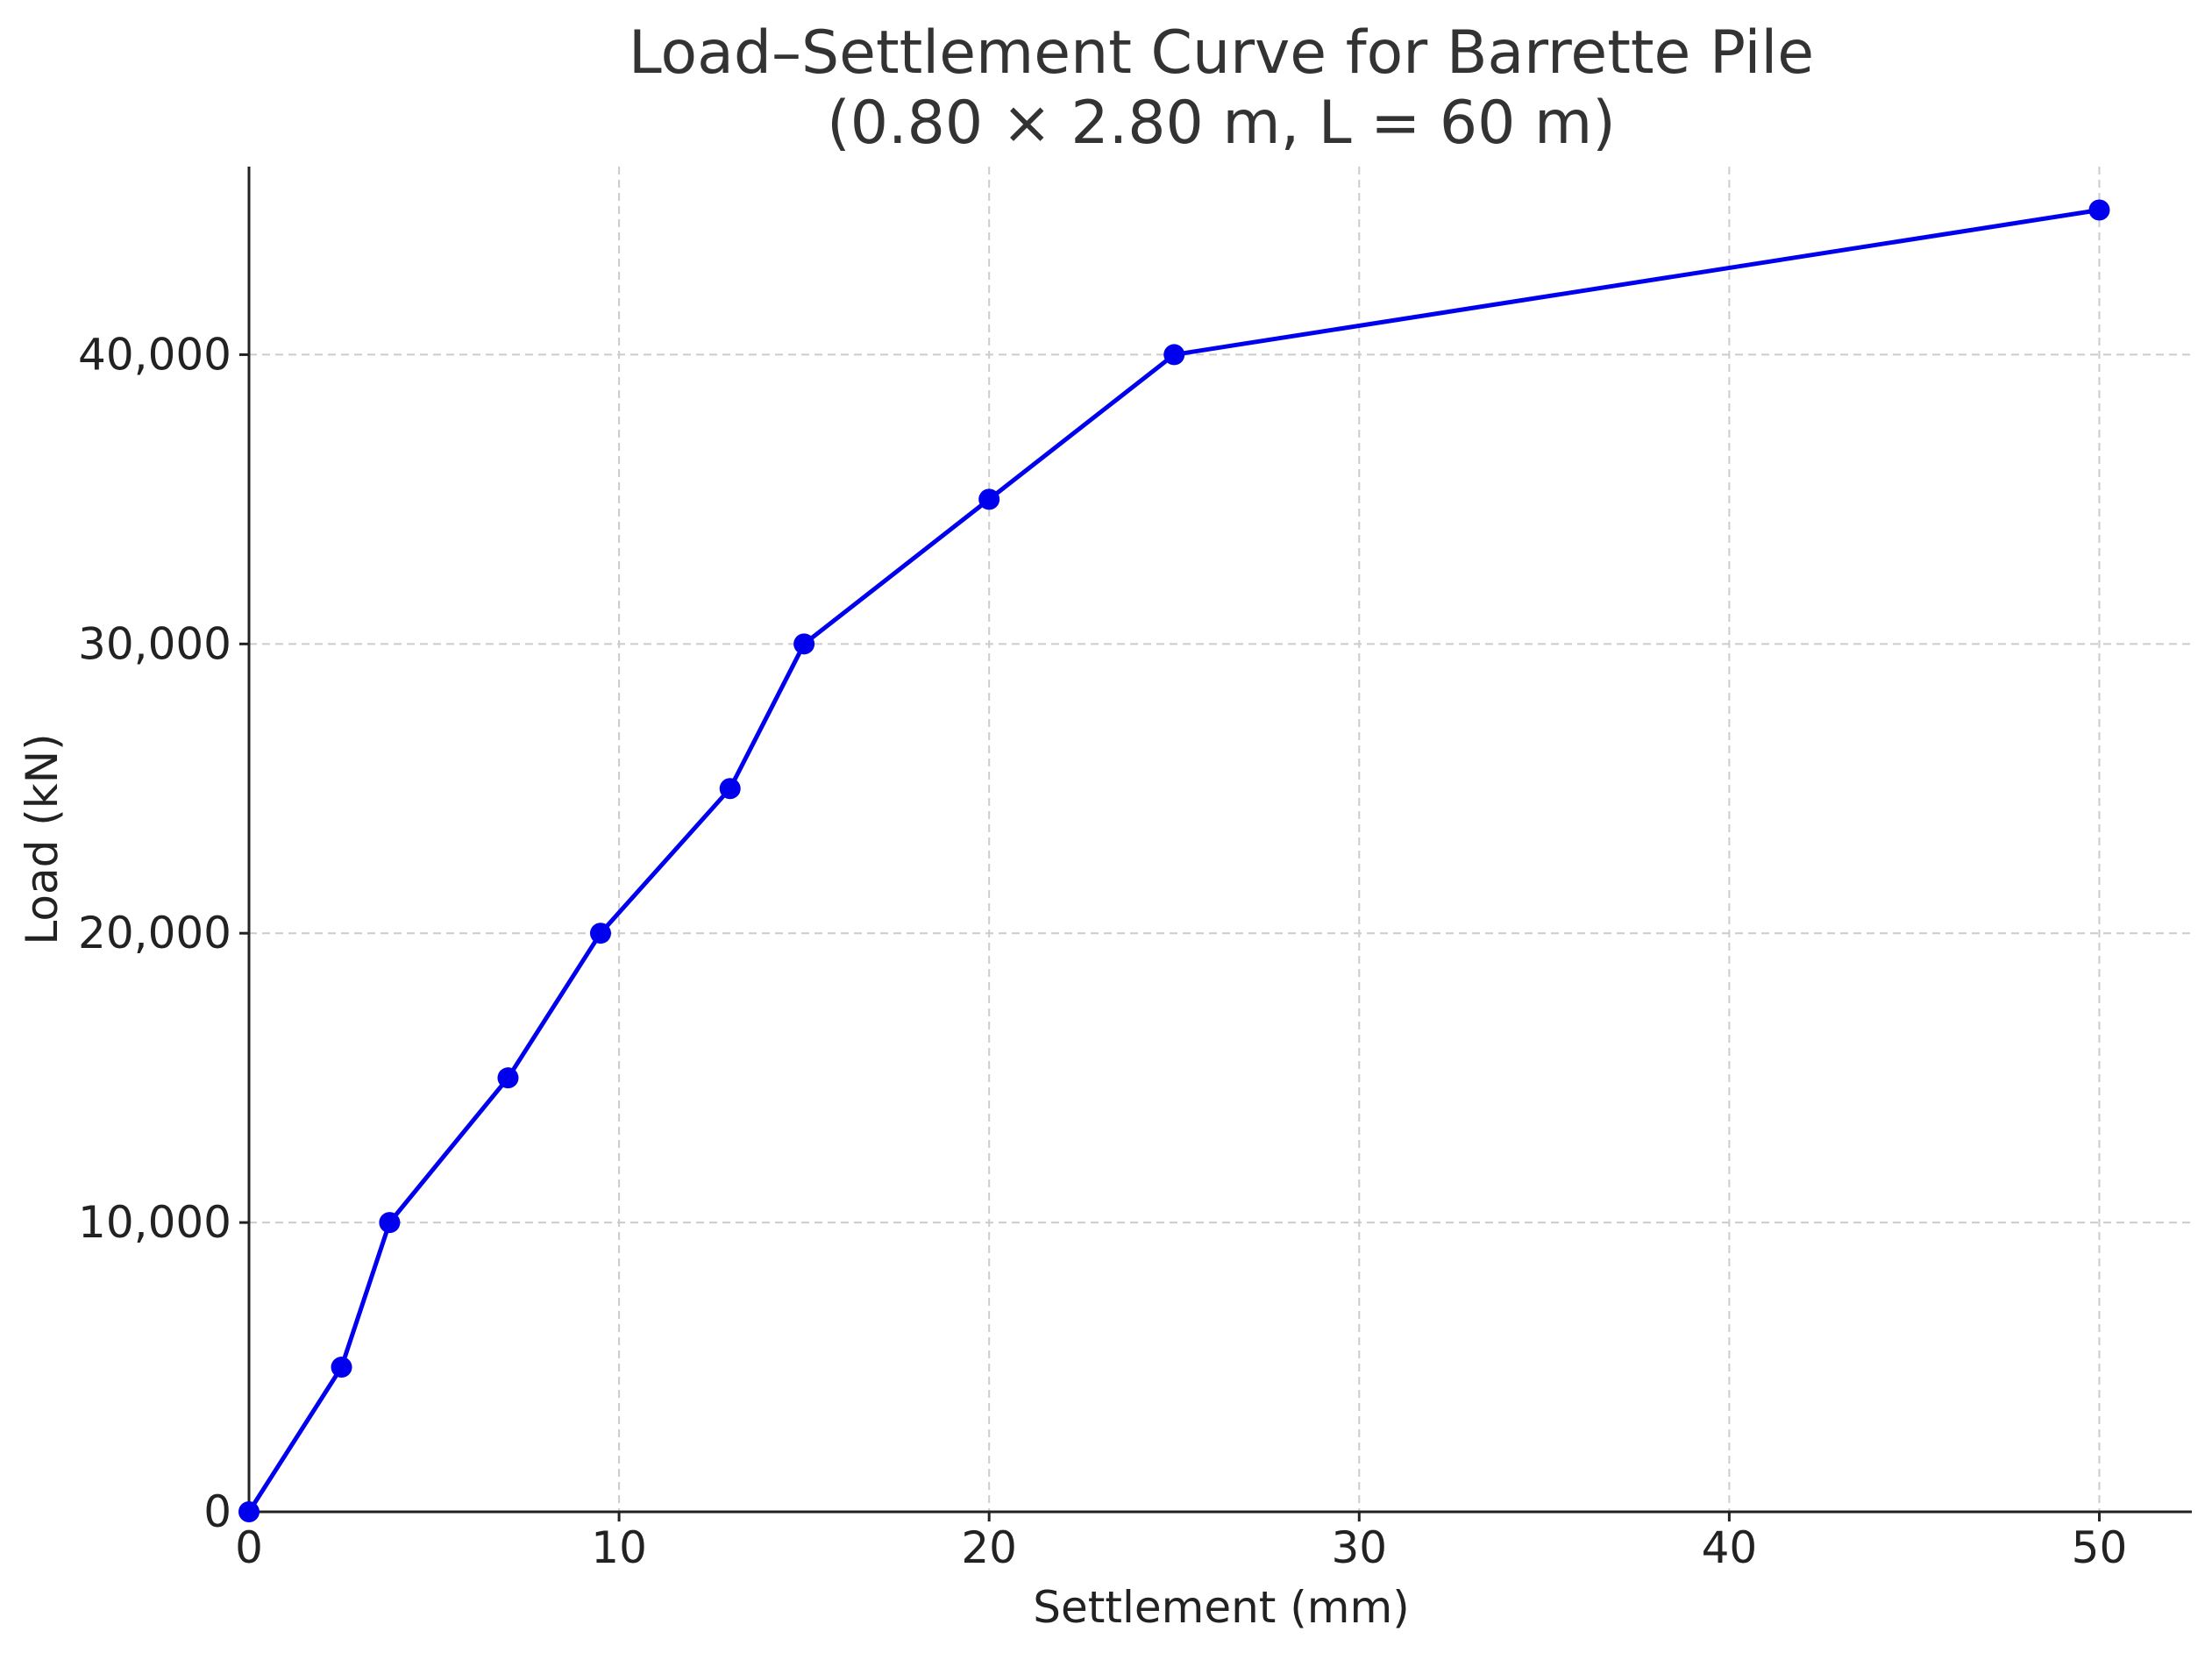 This screenshot has width=2212, height=1653. I want to click on chart-title: Load–Settlement Curve for Barrette Pile, so click(1221, 53).